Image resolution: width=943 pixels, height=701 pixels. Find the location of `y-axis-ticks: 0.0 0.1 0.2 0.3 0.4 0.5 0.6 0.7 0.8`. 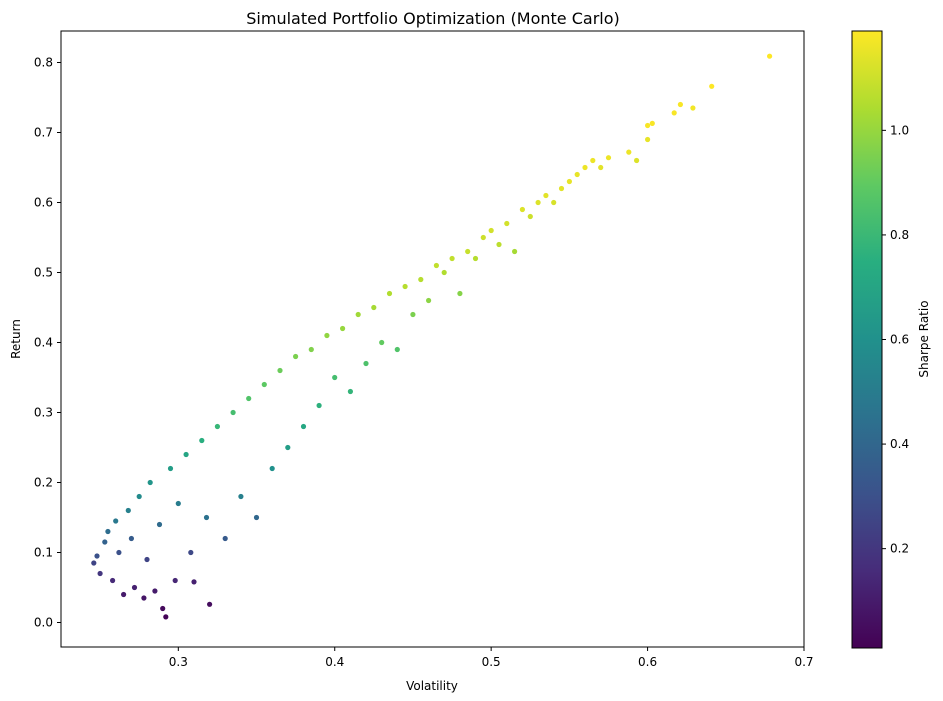

y-axis-ticks: 0.0 0.1 0.2 0.3 0.4 0.5 0.6 0.7 0.8 is located at coordinates (47, 343).